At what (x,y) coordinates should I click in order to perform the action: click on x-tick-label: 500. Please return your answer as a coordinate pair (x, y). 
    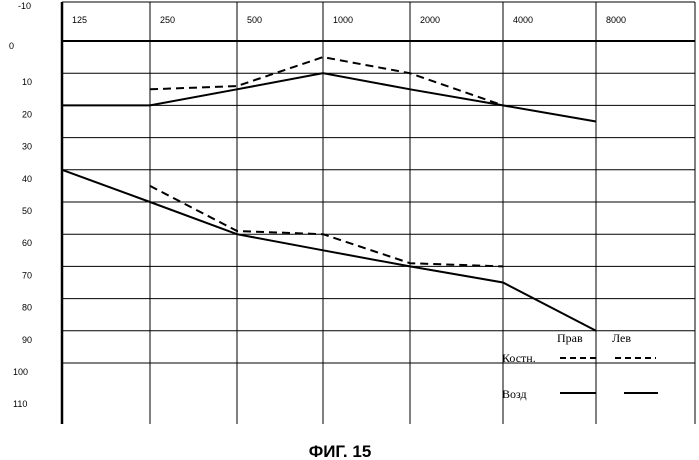
    Looking at the image, I should click on (254, 20).